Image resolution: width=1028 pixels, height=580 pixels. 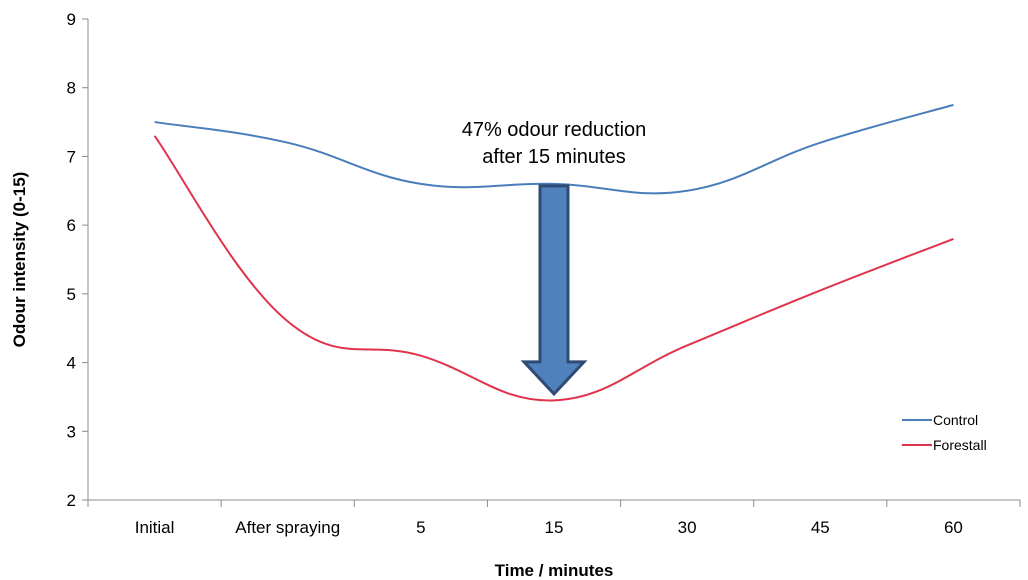 I want to click on legend: Control Forestall, so click(x=944, y=432).